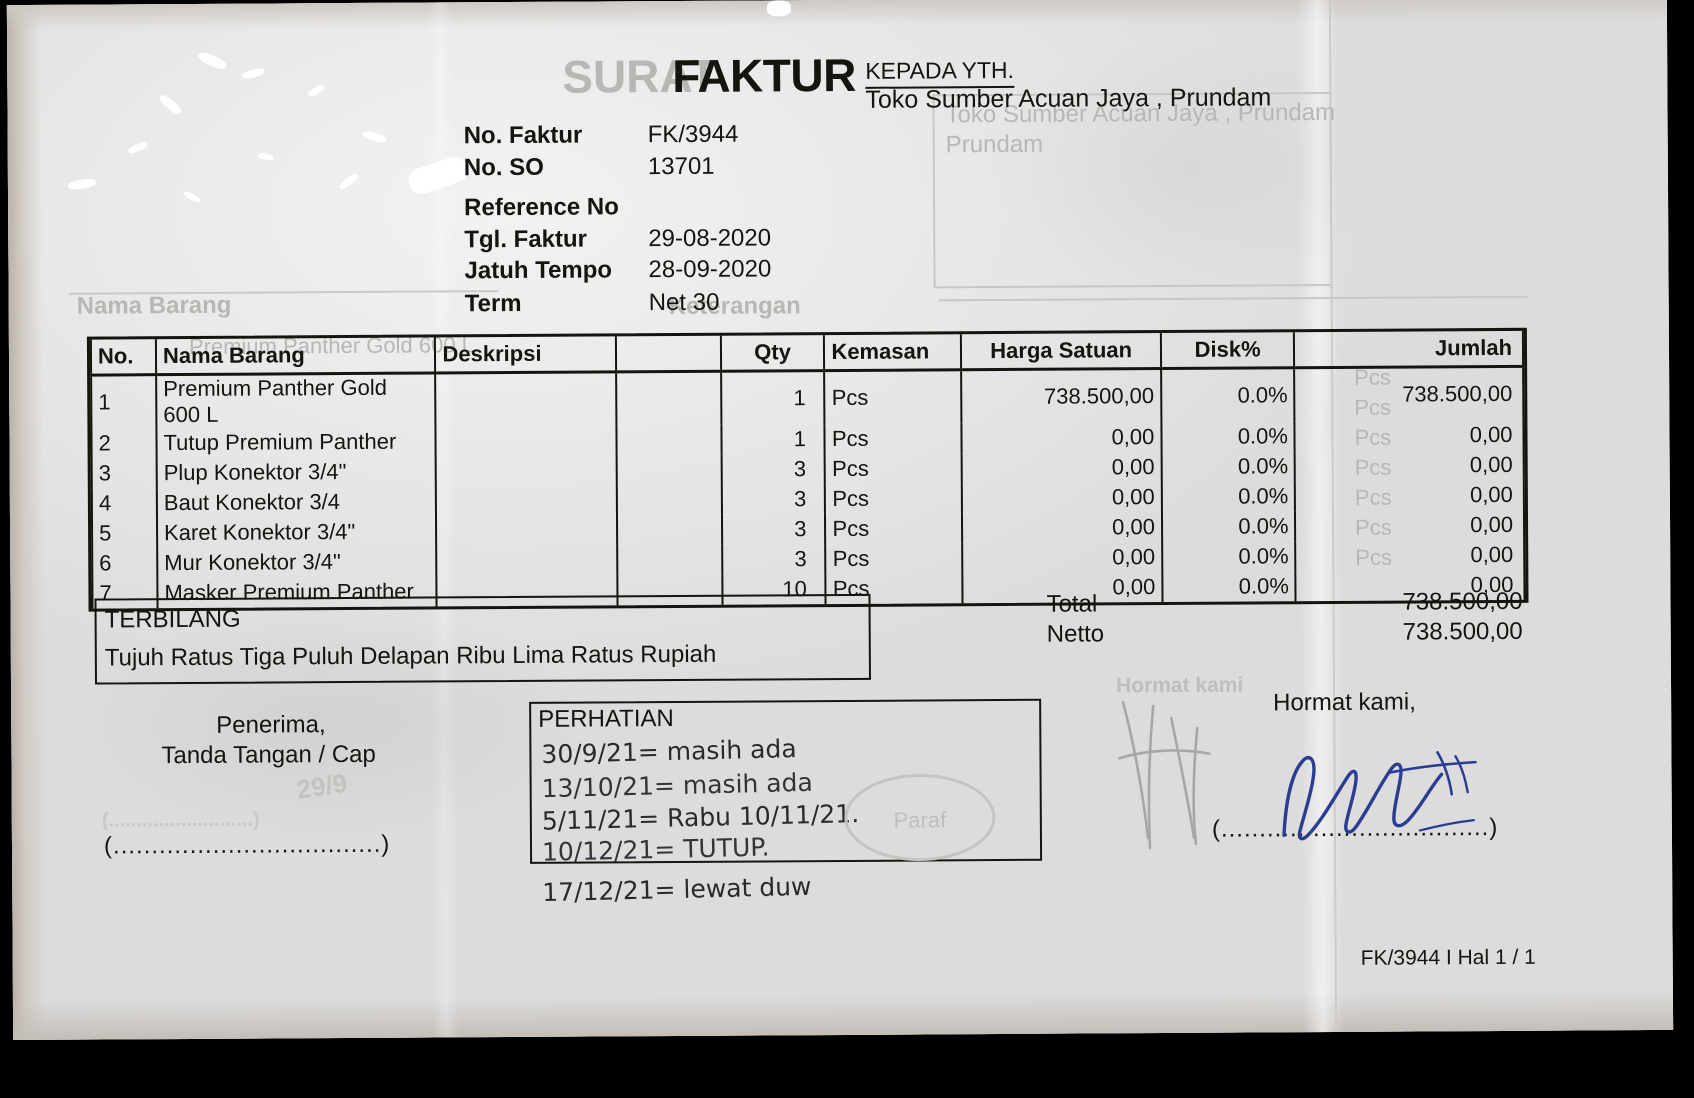 Image resolution: width=1694 pixels, height=1098 pixels. What do you see at coordinates (669, 752) in the screenshot?
I see `handwritten-note-1: 30/9/21= masih ada` at bounding box center [669, 752].